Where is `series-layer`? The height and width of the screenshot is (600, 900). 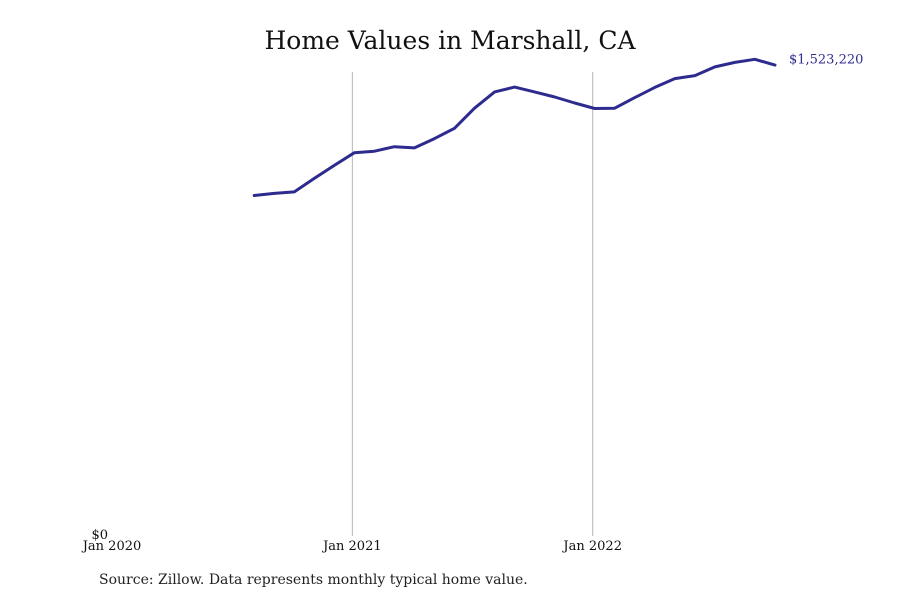
series-layer is located at coordinates (514, 127).